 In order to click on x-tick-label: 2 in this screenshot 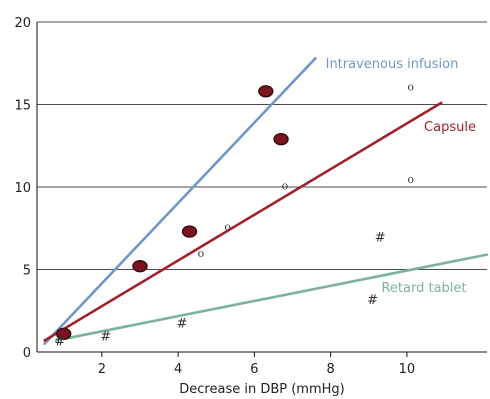, I will do `click(102, 369)`.